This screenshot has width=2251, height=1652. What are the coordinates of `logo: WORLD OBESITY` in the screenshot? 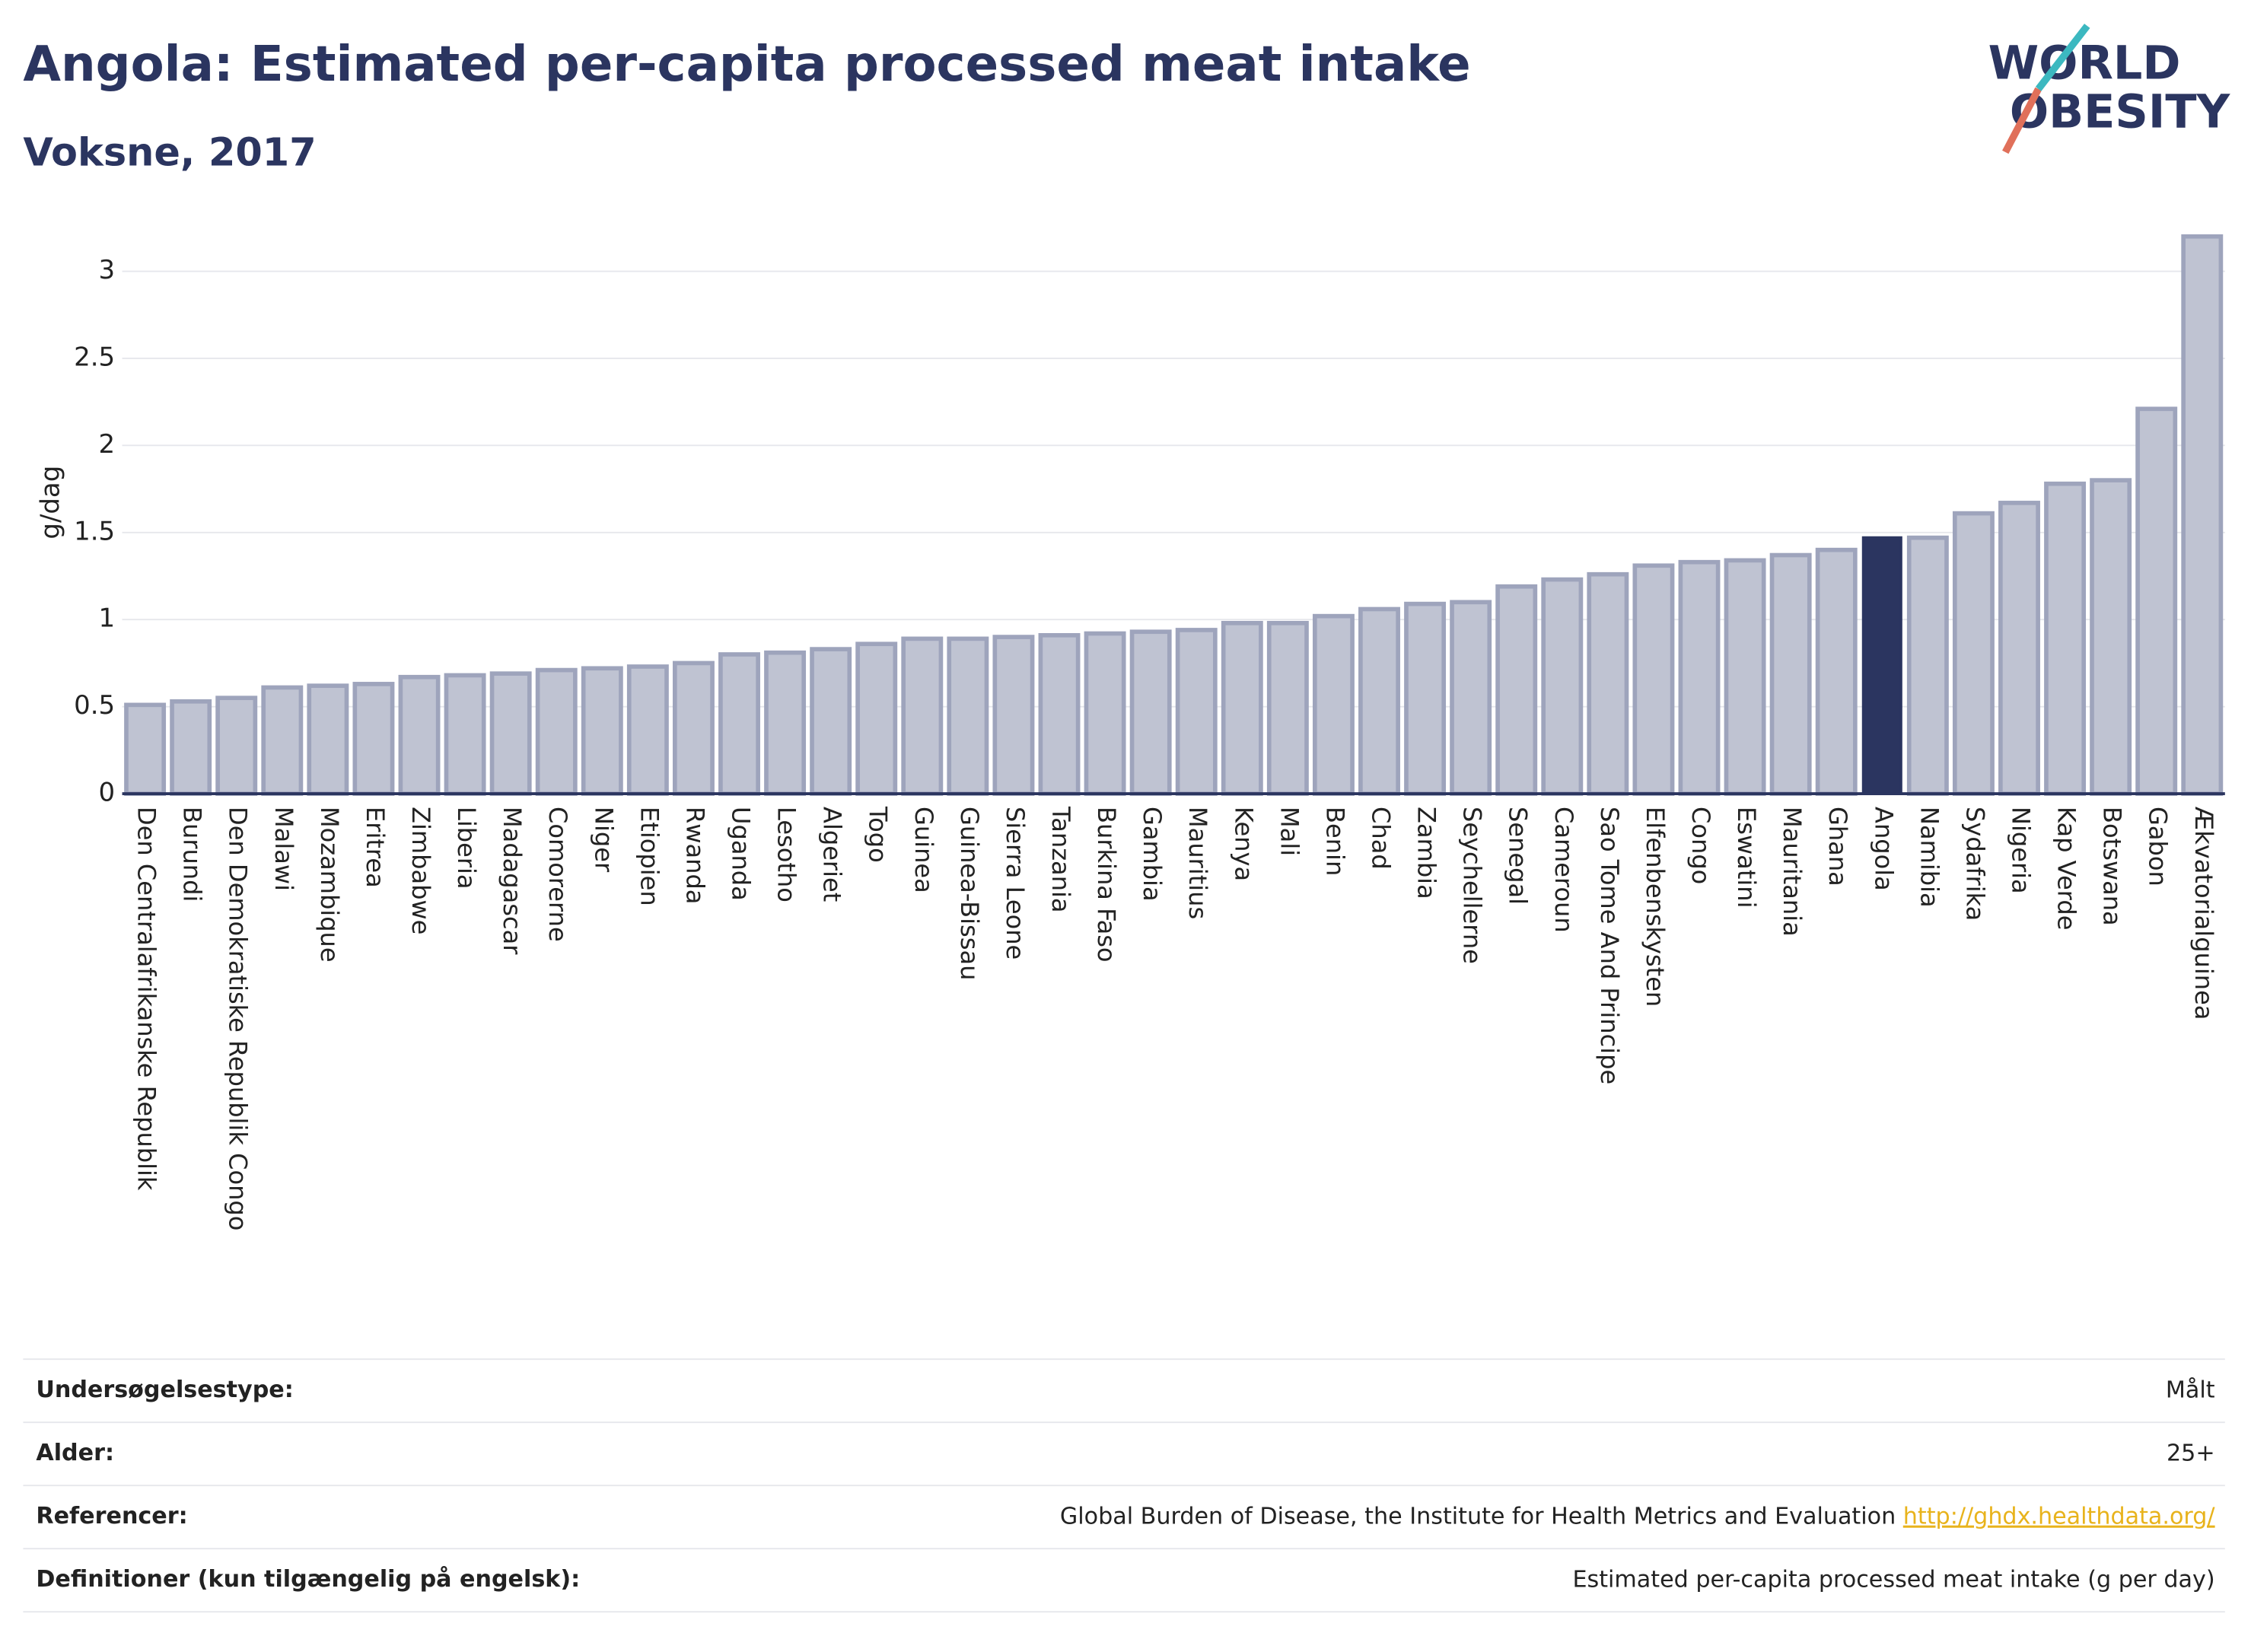 It's located at (2109, 89).